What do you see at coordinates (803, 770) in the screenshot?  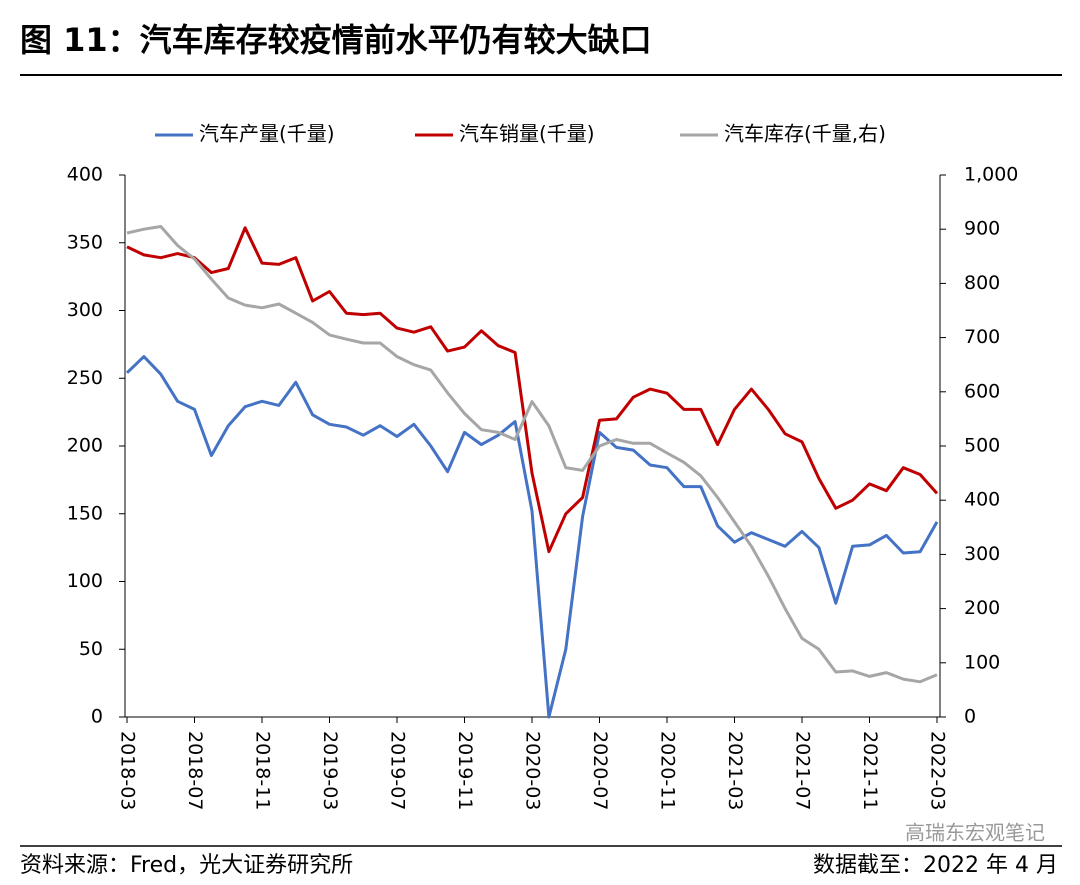 I see `x-tick-label: 2021-07` at bounding box center [803, 770].